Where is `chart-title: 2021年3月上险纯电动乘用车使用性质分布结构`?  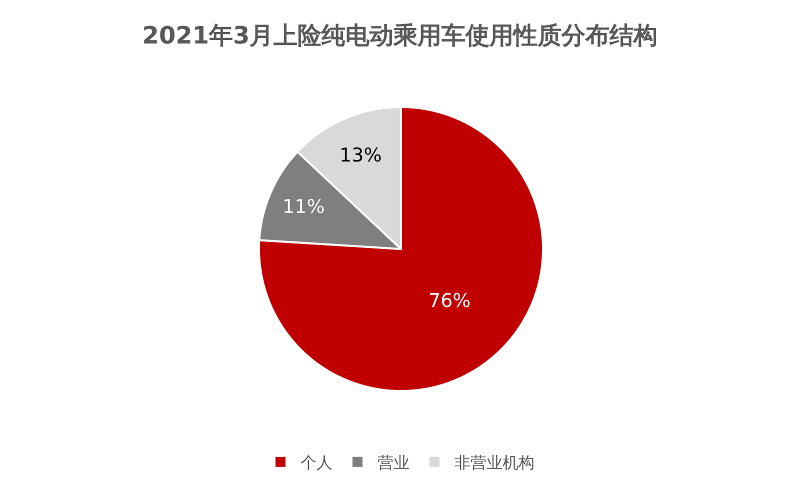
chart-title: 2021年3月上险纯电动乘用车使用性质分布结构 is located at coordinates (400, 35).